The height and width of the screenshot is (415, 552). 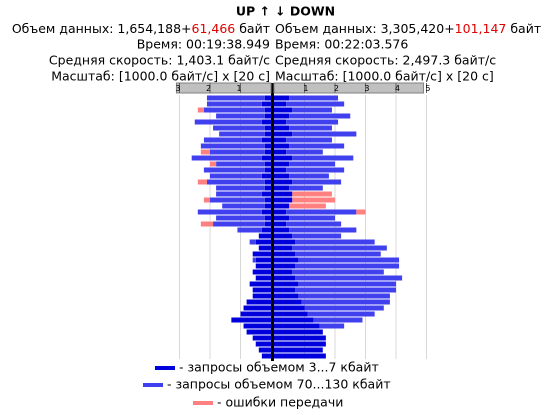 What do you see at coordinates (305, 11) in the screenshot?
I see `chart-title: ↓ DOWN` at bounding box center [305, 11].